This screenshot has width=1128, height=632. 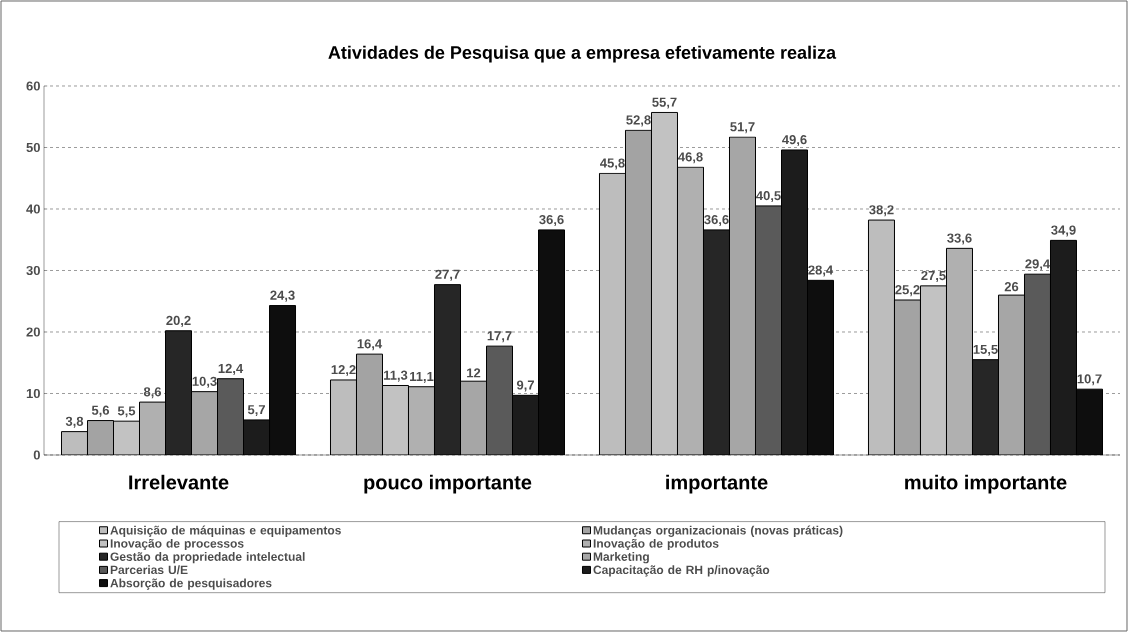 I want to click on data-label: 5,5, so click(x=126, y=412).